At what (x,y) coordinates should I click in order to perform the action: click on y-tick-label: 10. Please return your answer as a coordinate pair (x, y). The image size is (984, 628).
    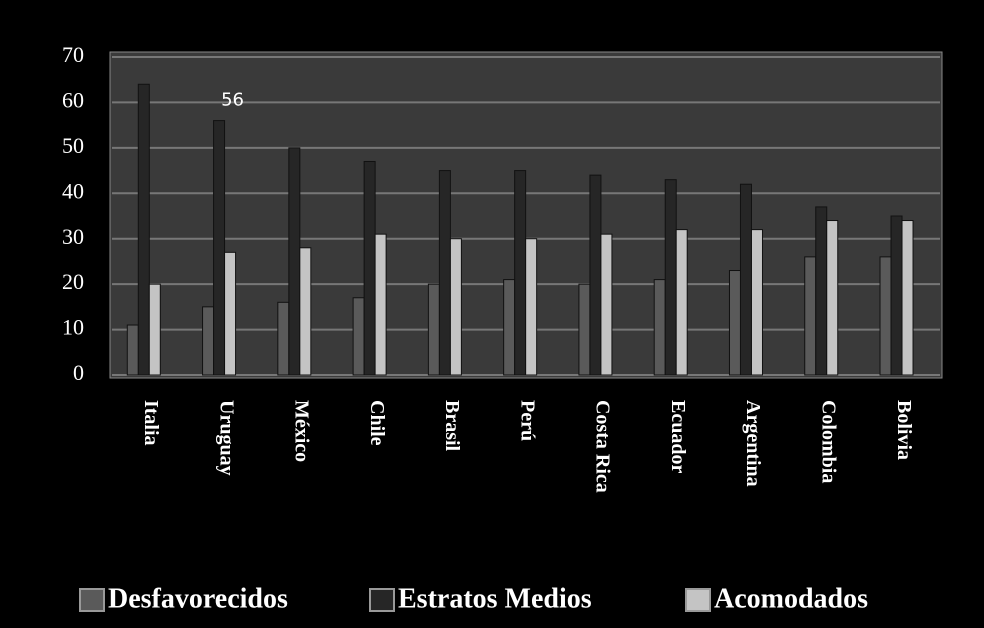
    Looking at the image, I should click on (73, 327).